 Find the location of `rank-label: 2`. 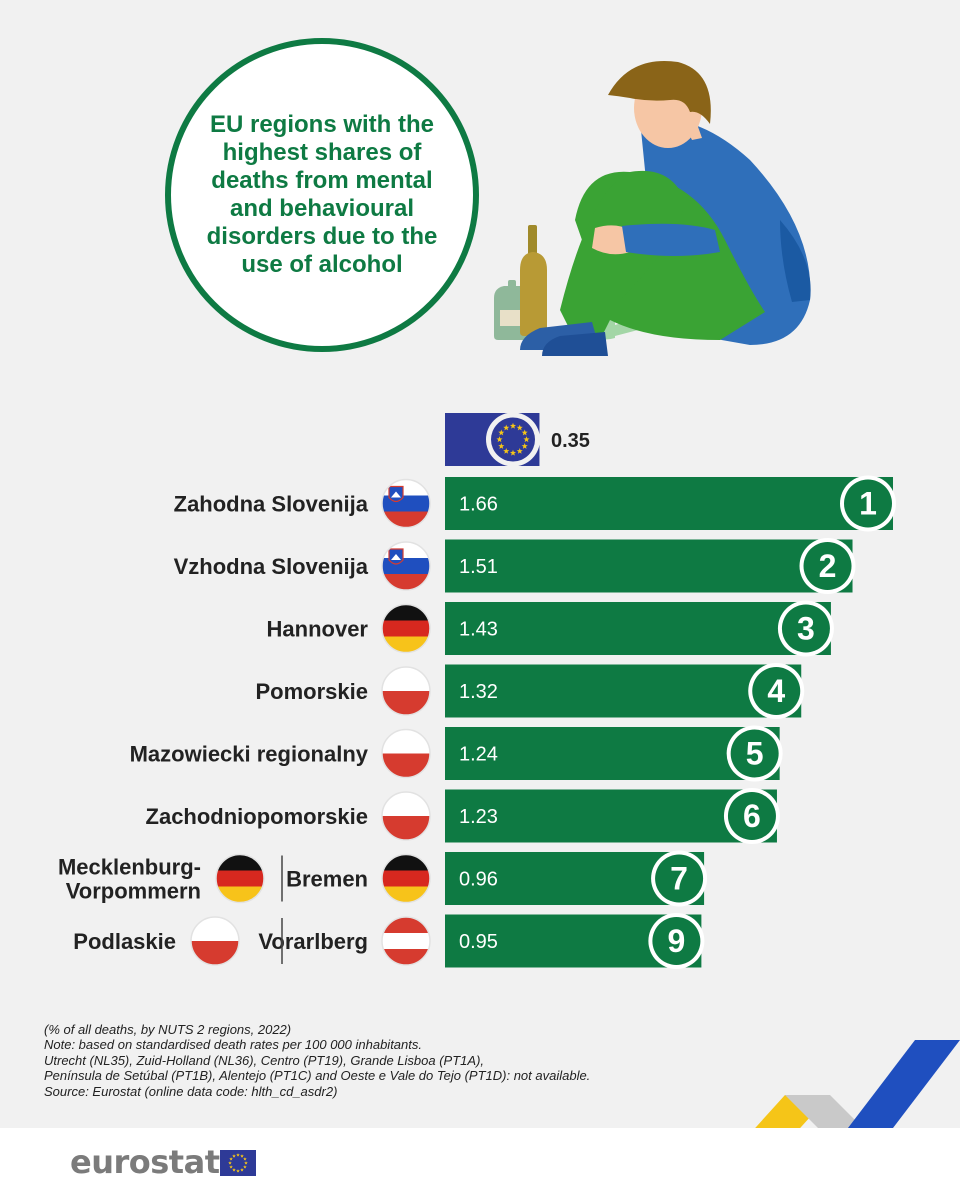

rank-label: 2 is located at coordinates (828, 566).